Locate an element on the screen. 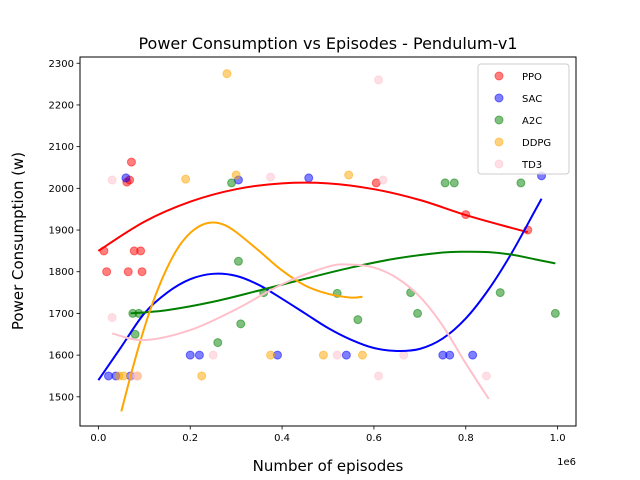  x-tick-label: 0.4 is located at coordinates (282, 438).